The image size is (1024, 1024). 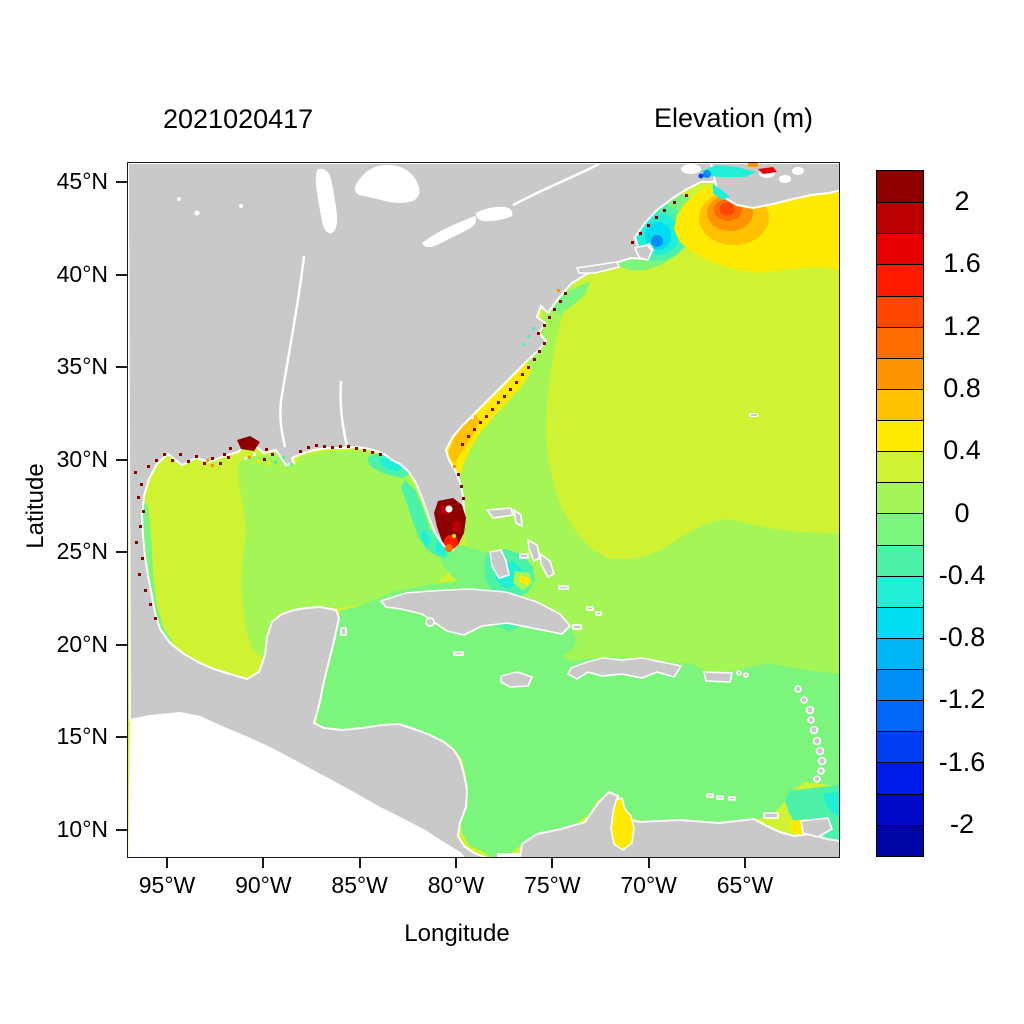 I want to click on island-cuba, so click(x=475, y=612).